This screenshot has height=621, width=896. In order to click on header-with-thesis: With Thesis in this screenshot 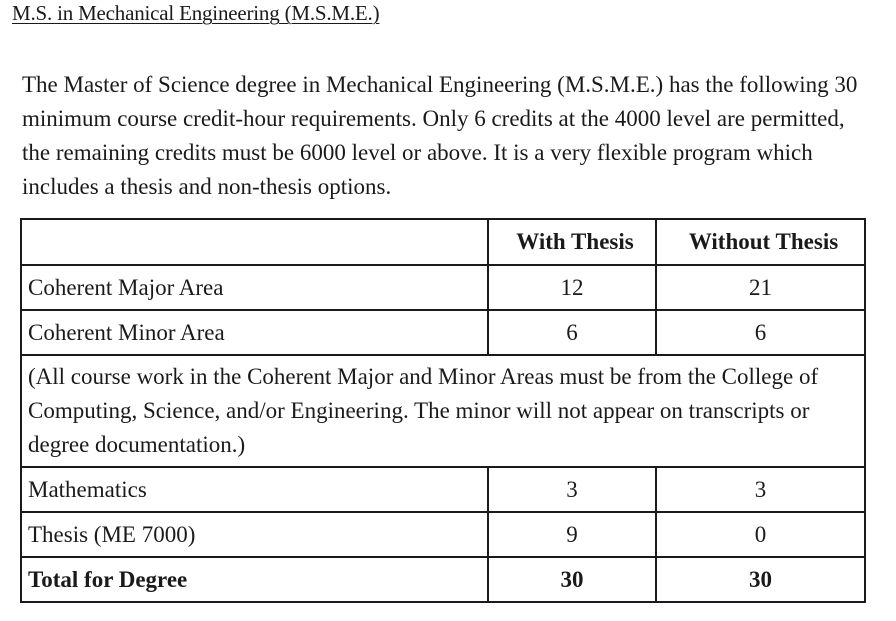, I will do `click(572, 242)`.